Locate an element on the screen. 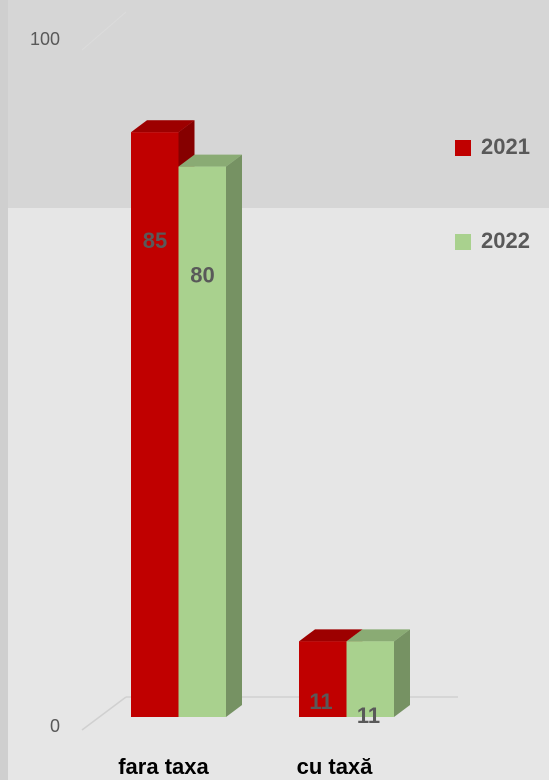  top-edge is located at coordinates (104, 31).